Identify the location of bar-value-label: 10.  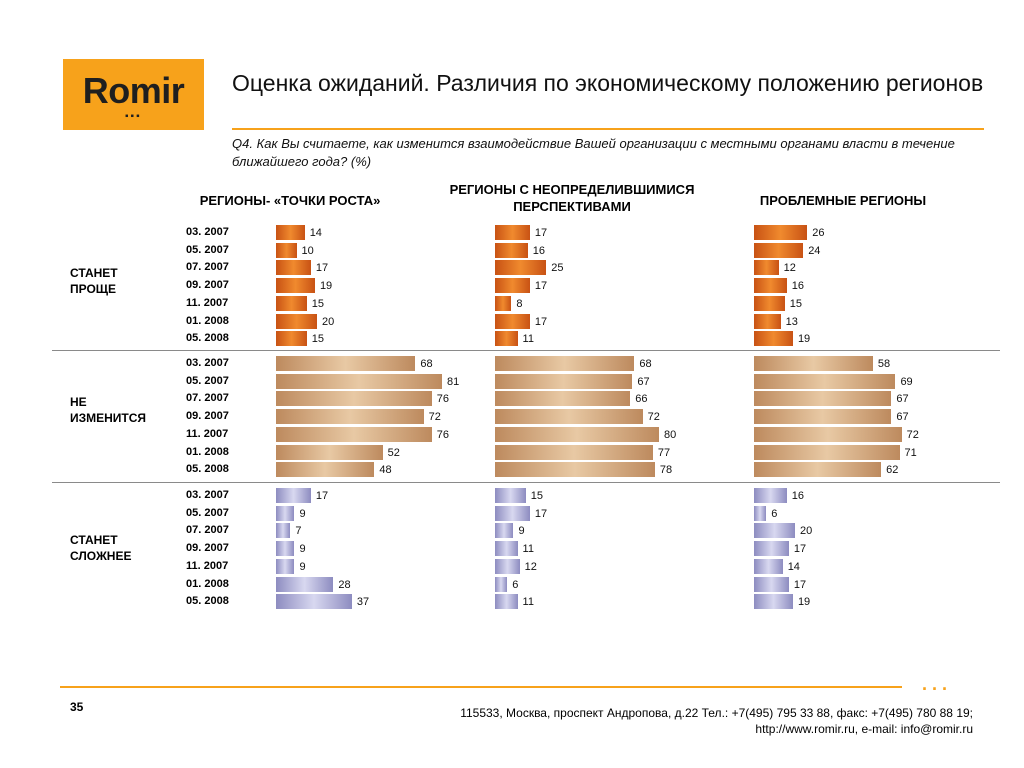
(307, 250).